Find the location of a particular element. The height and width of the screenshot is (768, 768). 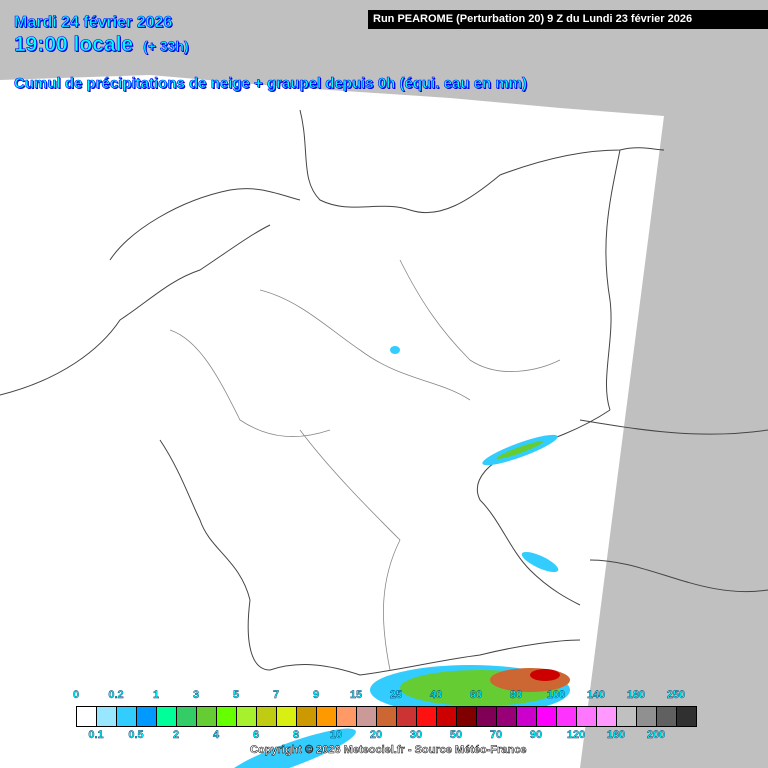

legend-label: 9 is located at coordinates (316, 695).